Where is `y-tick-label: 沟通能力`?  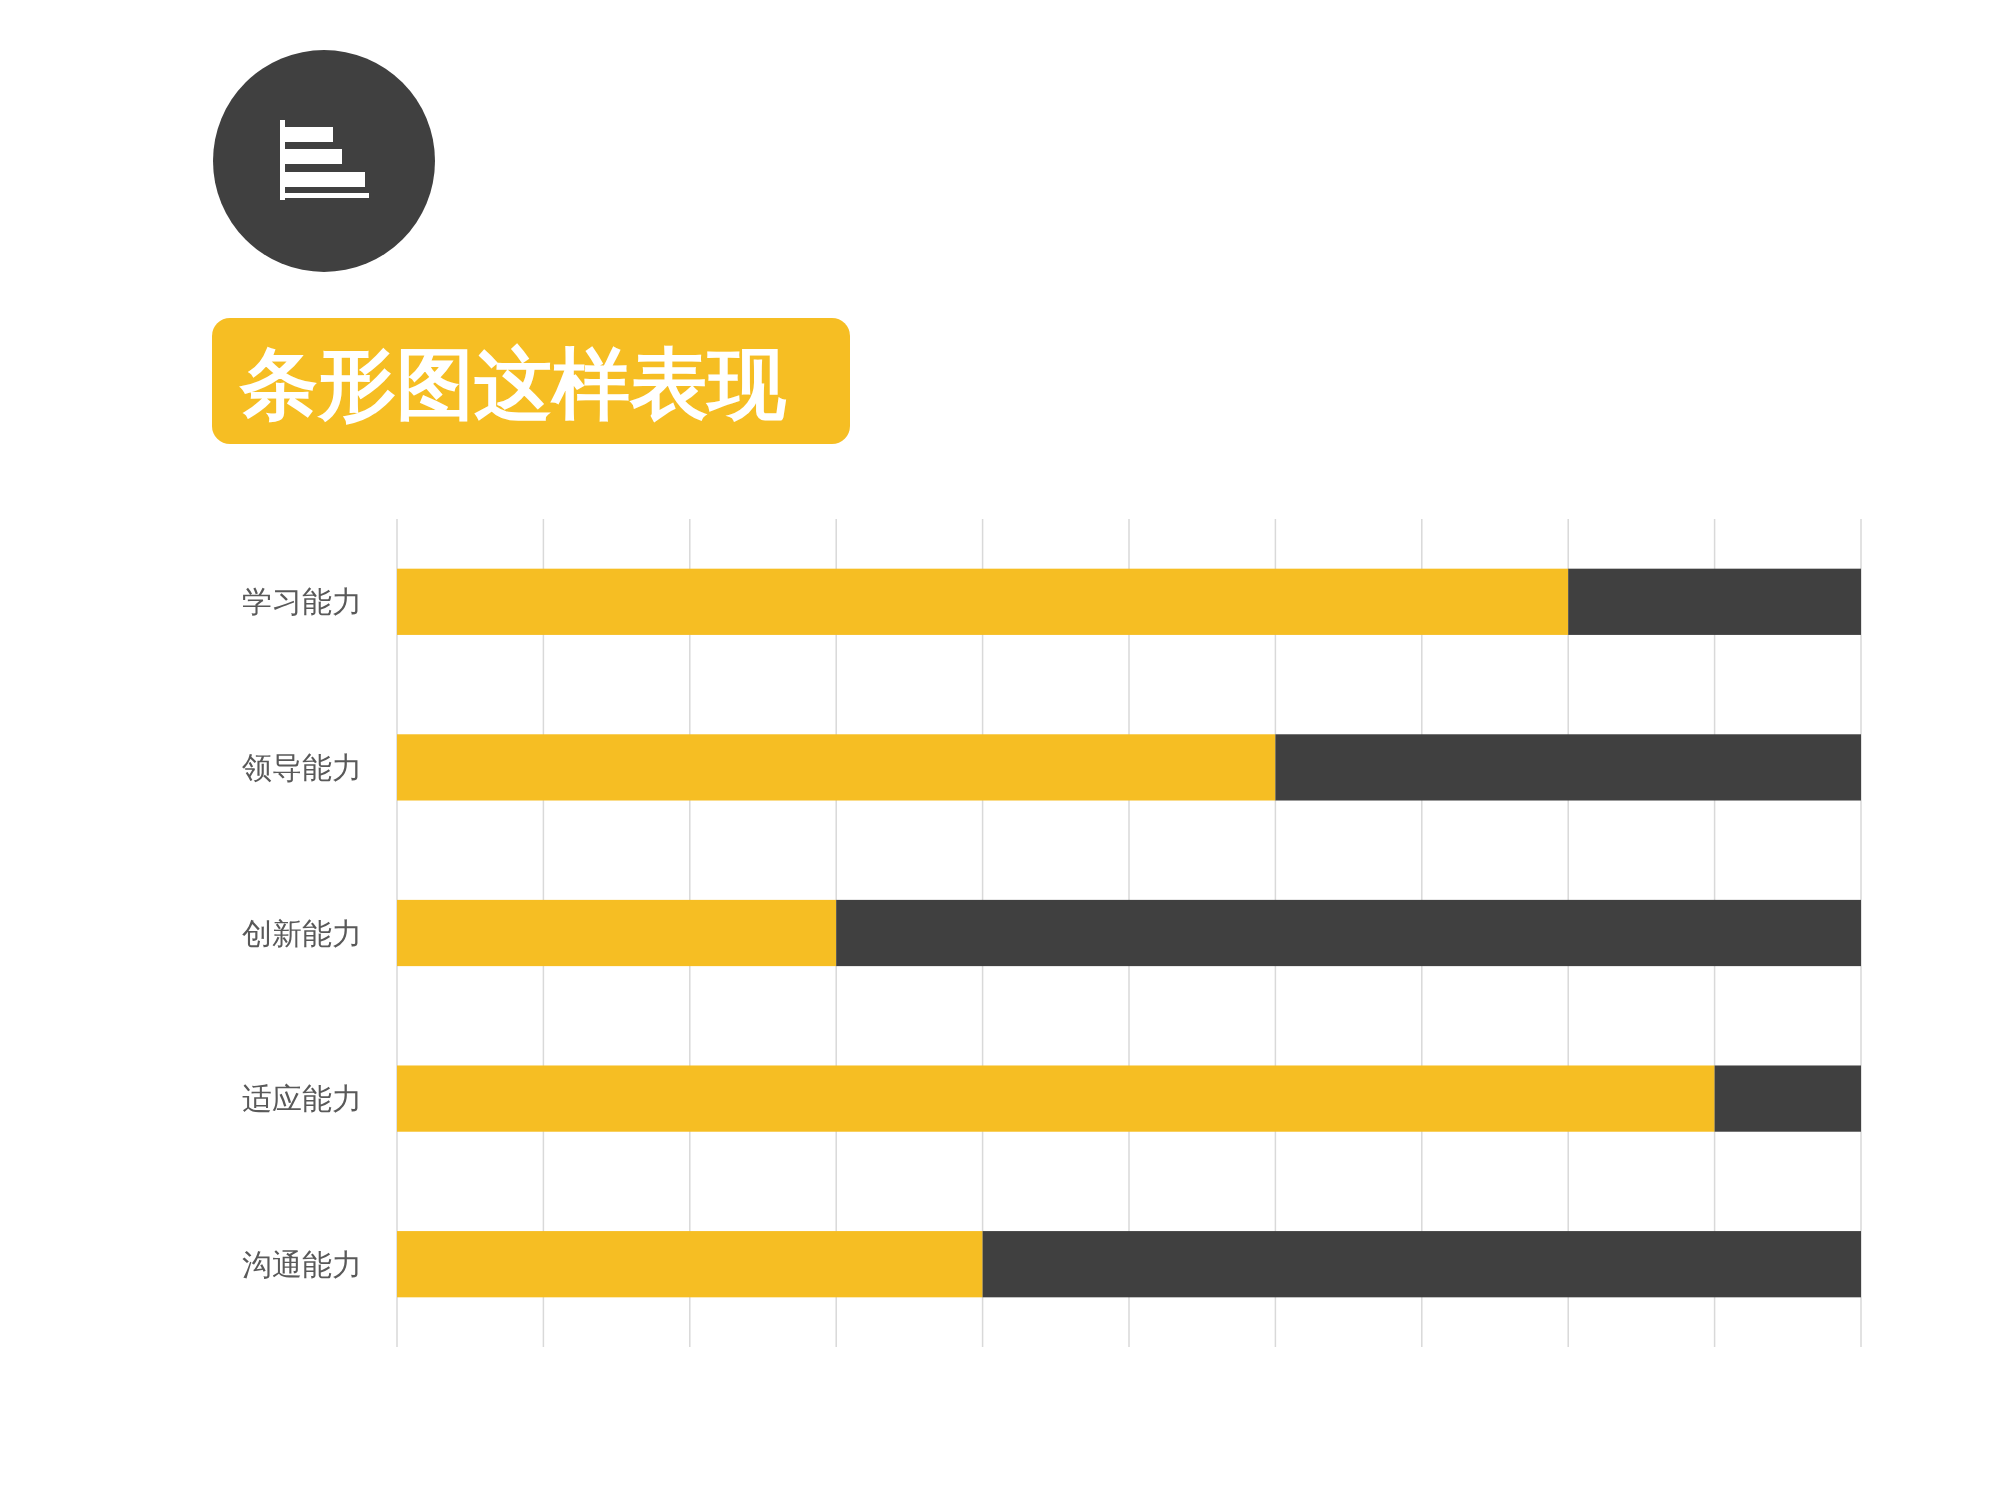 y-tick-label: 沟通能力 is located at coordinates (302, 1264).